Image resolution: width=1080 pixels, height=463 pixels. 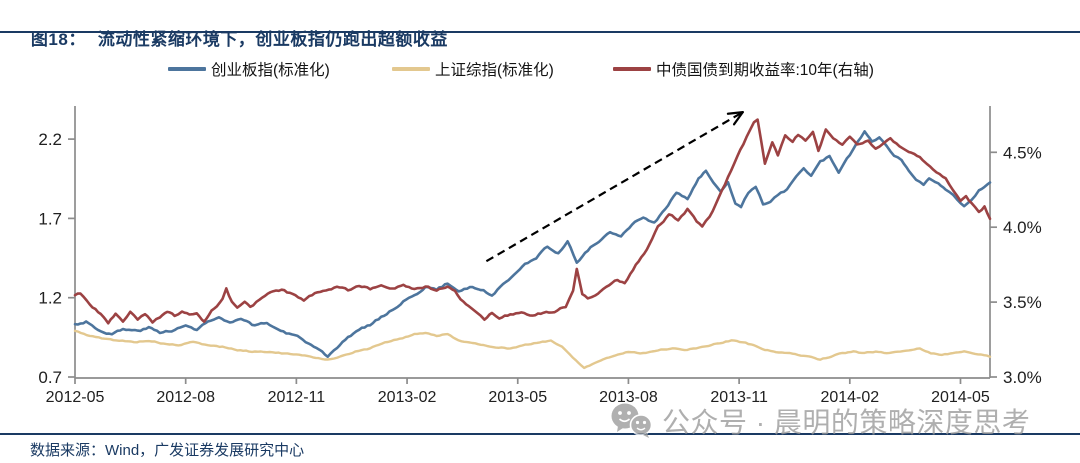 What do you see at coordinates (407, 397) in the screenshot?
I see `x-tick-label: 2013-02` at bounding box center [407, 397].